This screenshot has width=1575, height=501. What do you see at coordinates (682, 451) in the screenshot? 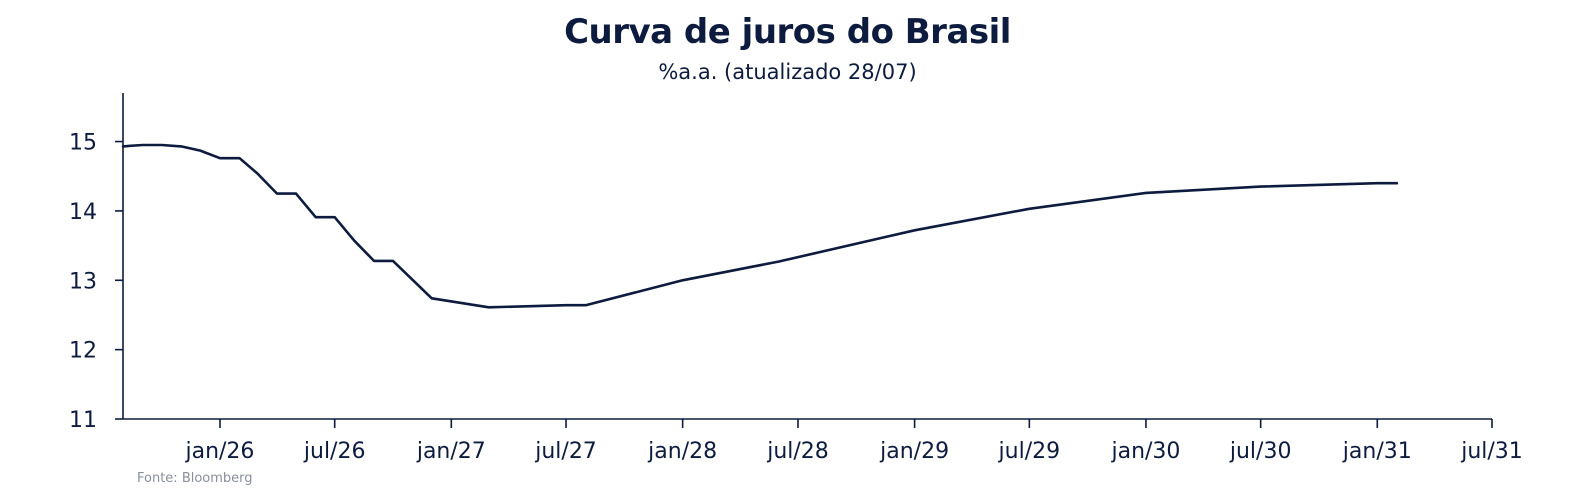
I see `x-tick-label: jan/28` at bounding box center [682, 451].